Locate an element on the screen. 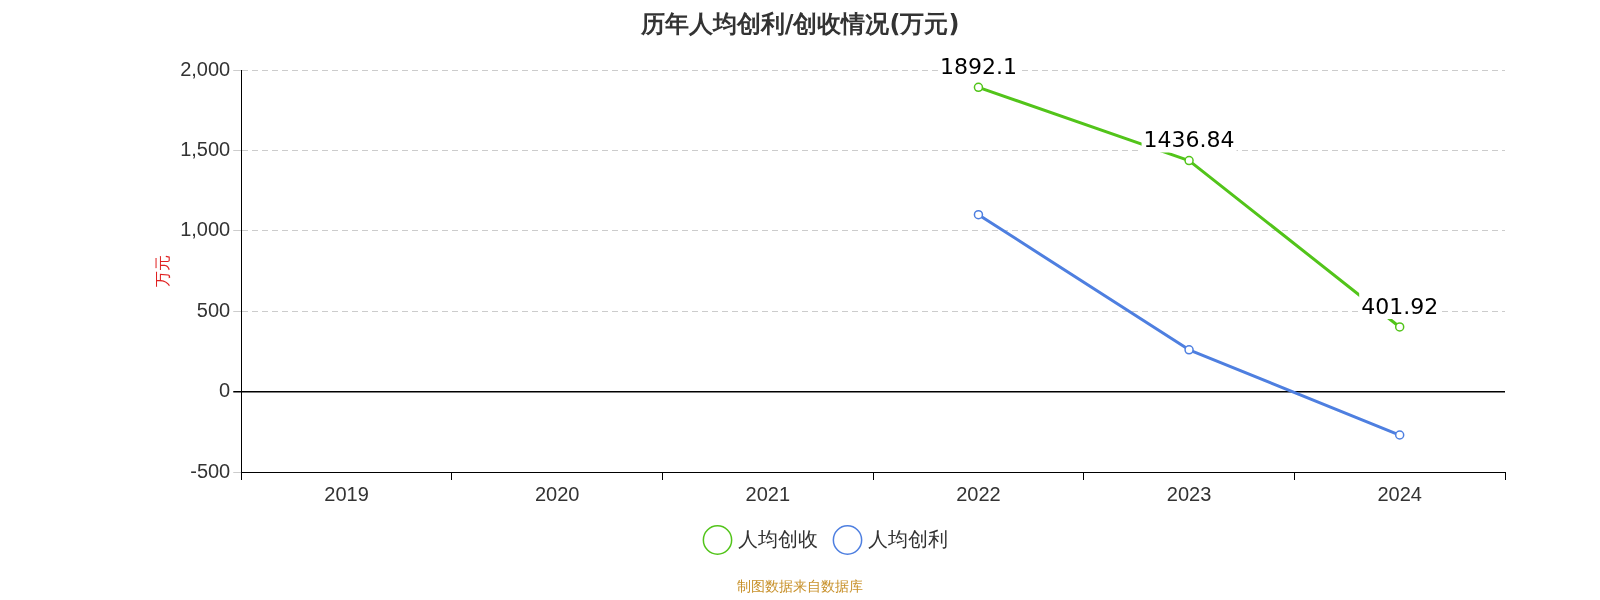  x-tick-label: 2022 is located at coordinates (978, 493).